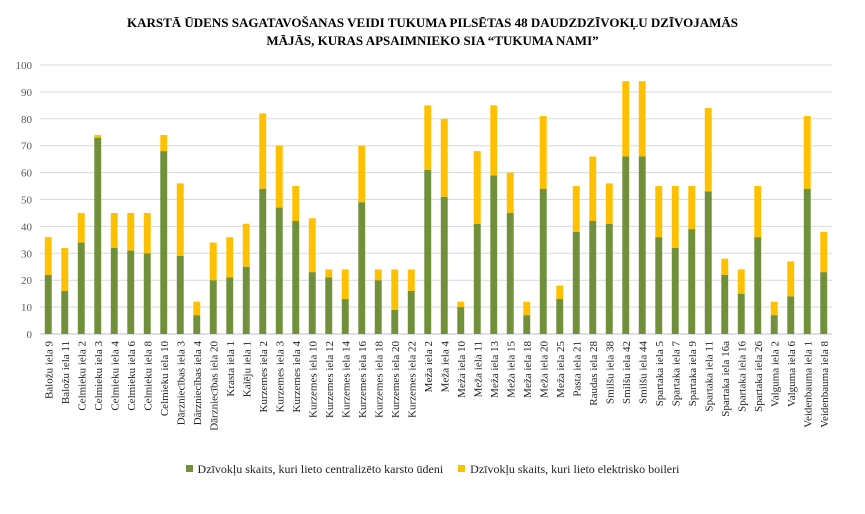 This screenshot has width=865, height=514. What do you see at coordinates (759, 376) in the screenshot?
I see `x-tick-label: Spartaka iela 26` at bounding box center [759, 376].